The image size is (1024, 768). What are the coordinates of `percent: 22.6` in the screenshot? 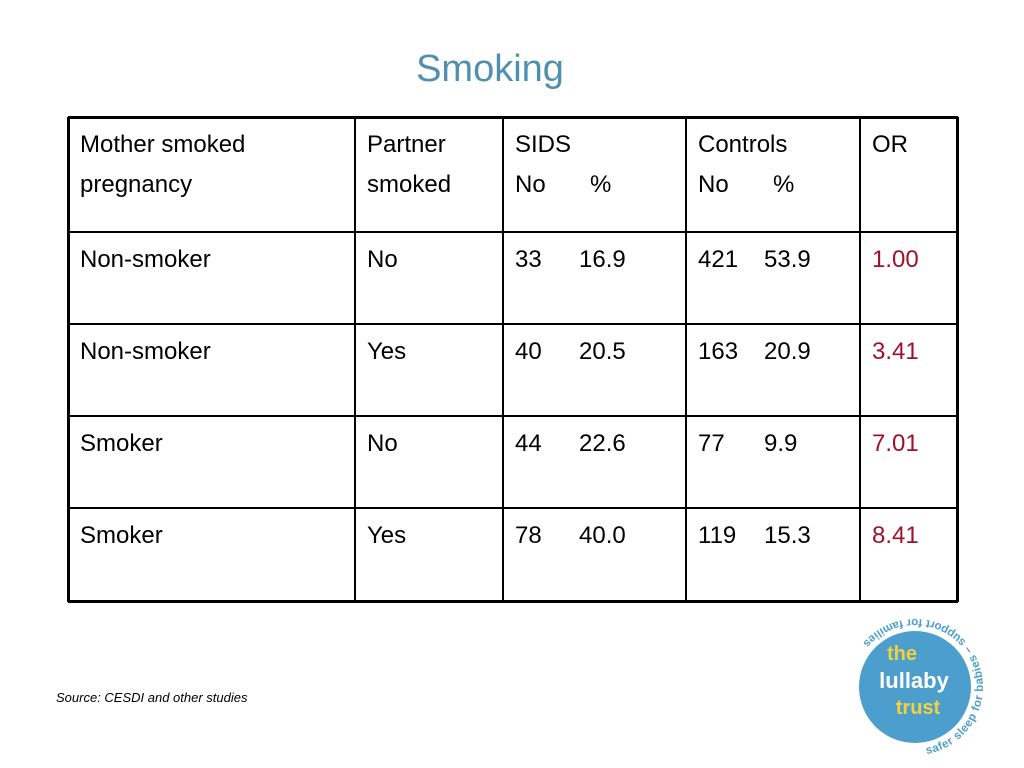 It's located at (602, 443).